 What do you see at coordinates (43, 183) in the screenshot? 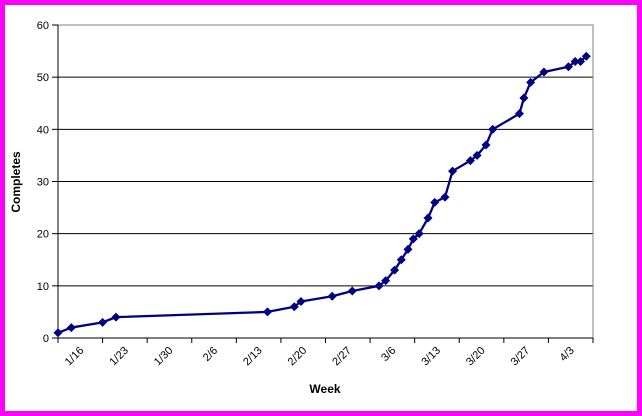
I see `y-tick-label: 30` at bounding box center [43, 183].